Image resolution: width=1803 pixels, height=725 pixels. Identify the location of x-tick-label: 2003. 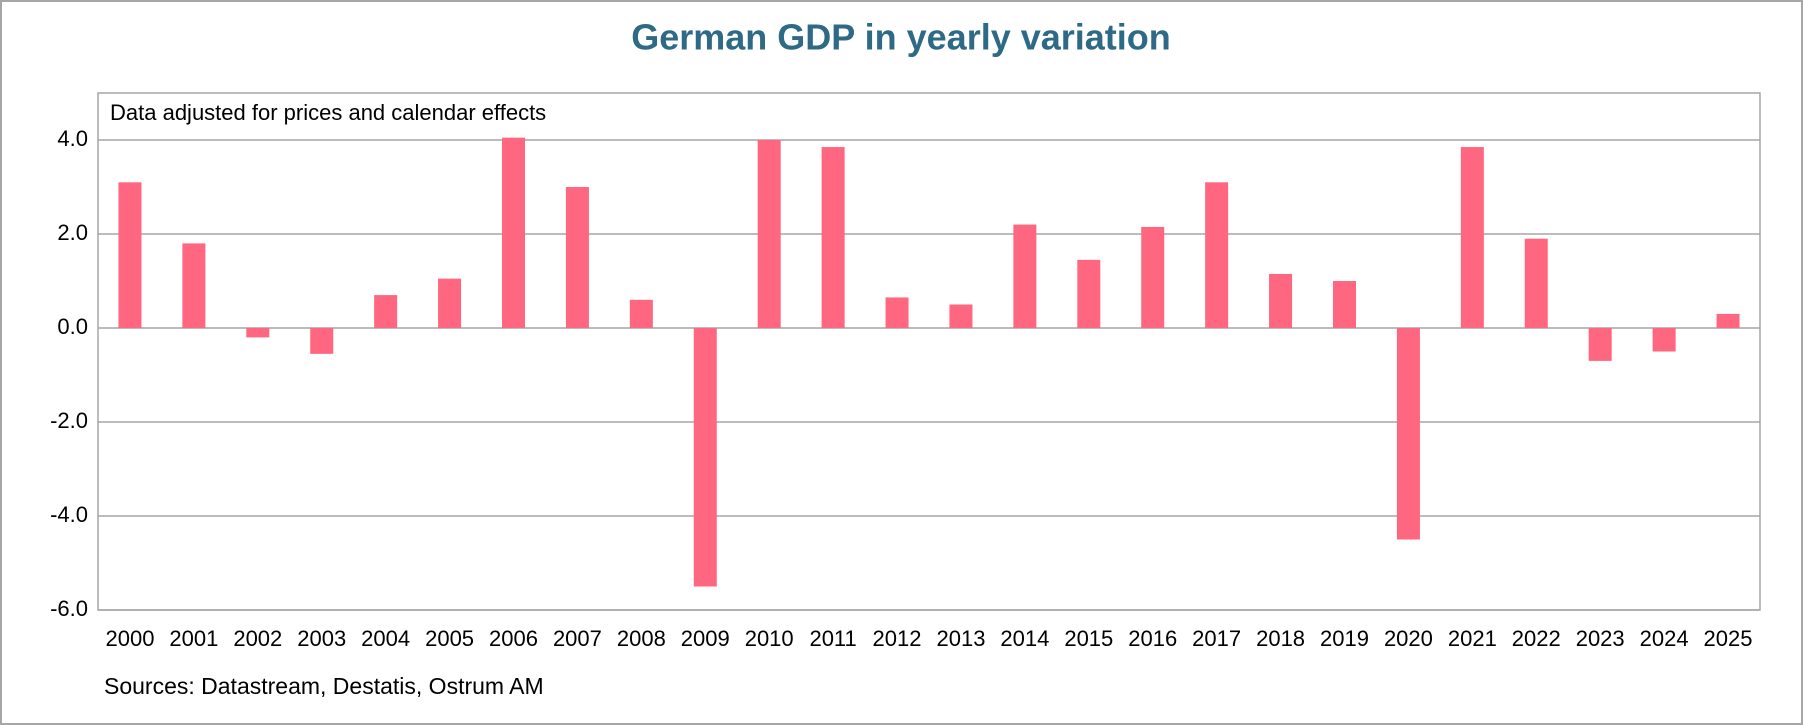
(321, 638).